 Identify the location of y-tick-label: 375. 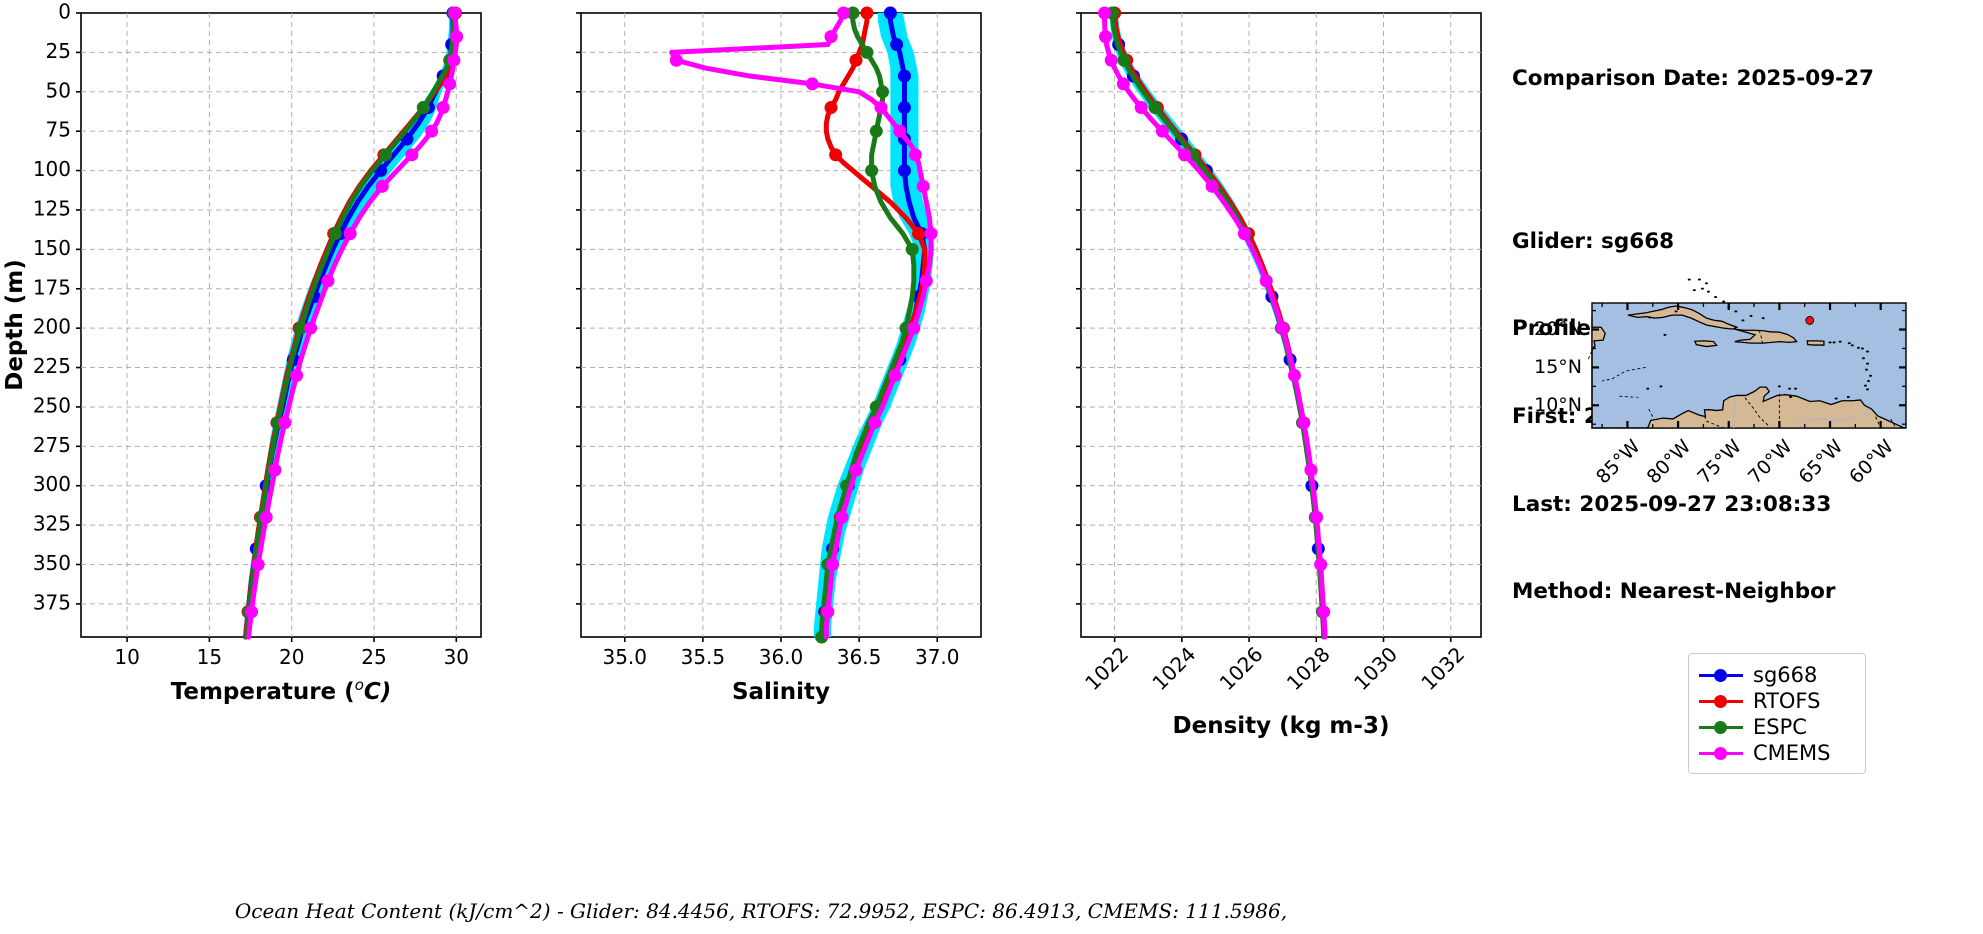
(52, 602).